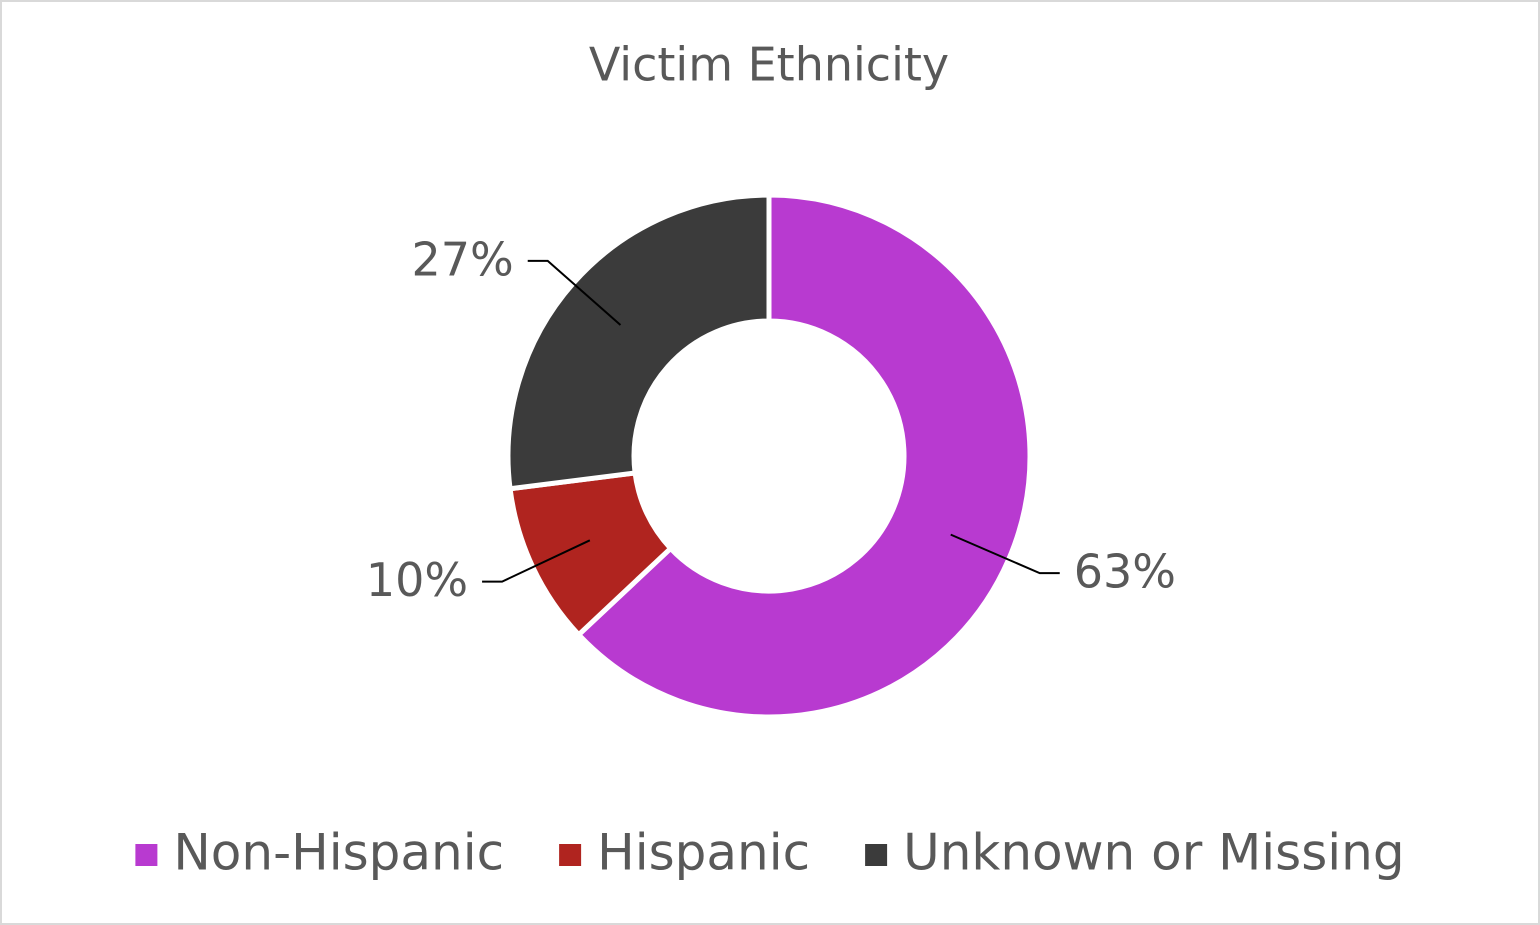  Describe the element at coordinates (638, 342) in the screenshot. I see `slice` at that location.